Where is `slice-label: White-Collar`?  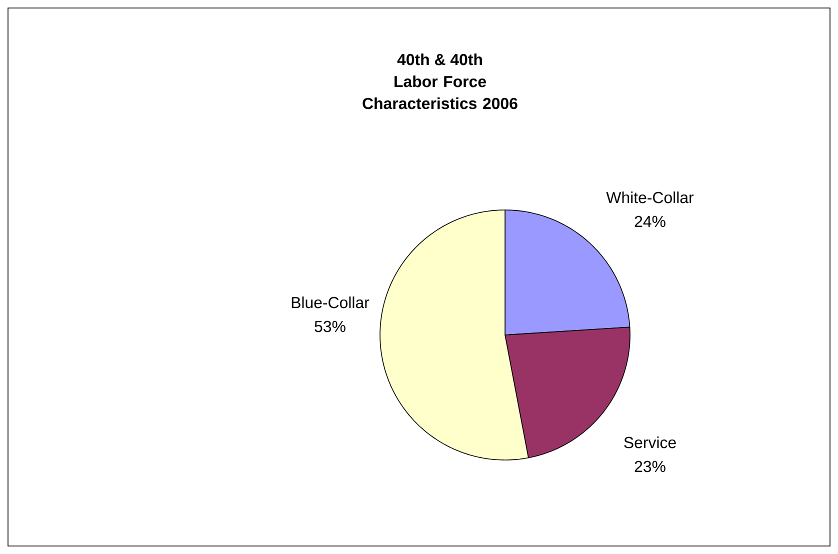 slice-label: White-Collar is located at coordinates (650, 198).